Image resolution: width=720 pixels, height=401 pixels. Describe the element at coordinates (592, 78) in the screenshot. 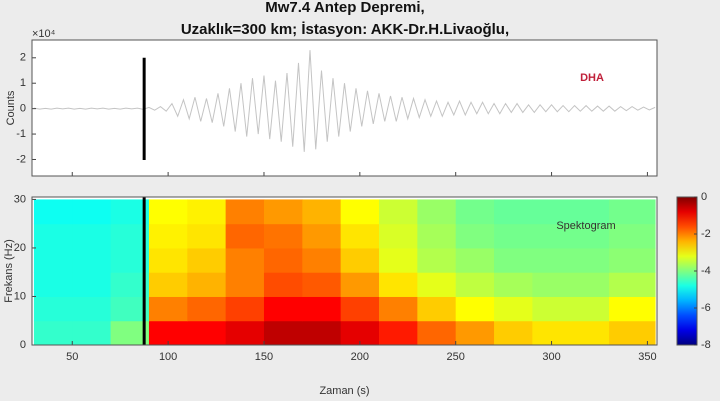

I see `watermark: DHA` at that location.